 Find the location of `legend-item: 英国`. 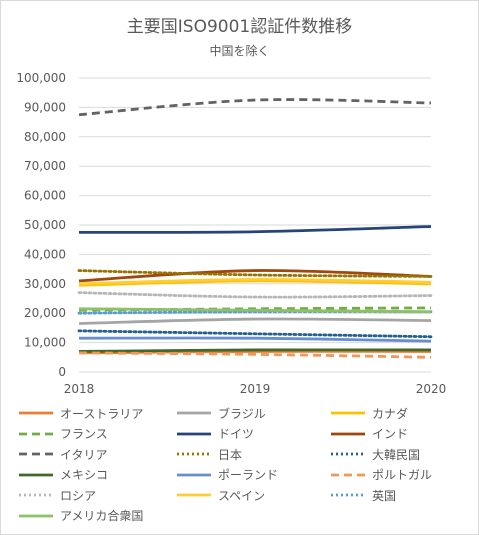

legend-item: 英国 is located at coordinates (363, 495).